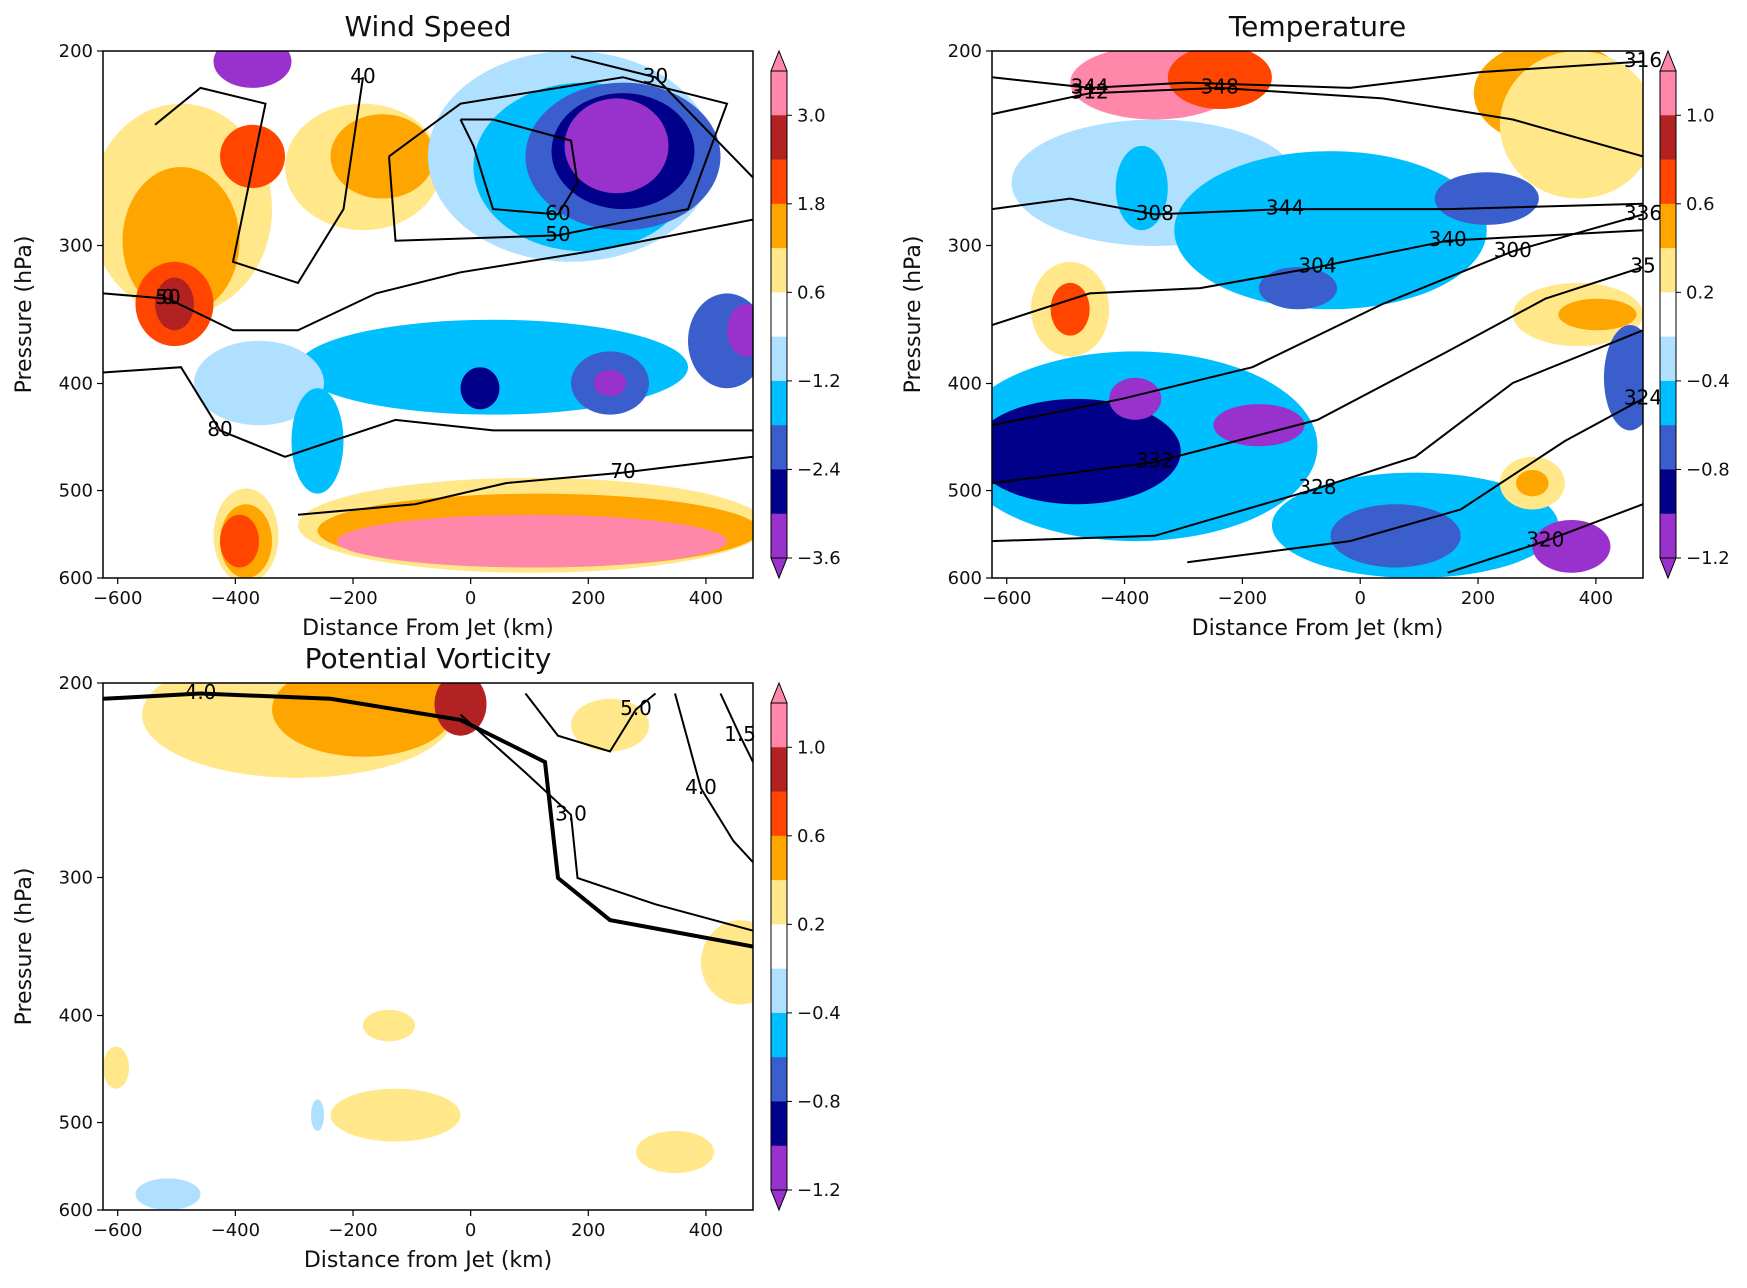 The width and height of the screenshot is (1747, 1288). I want to click on colorbar: 3.0 1.8 0.6 −1.2 −2.4 −3.6, so click(805, 314).